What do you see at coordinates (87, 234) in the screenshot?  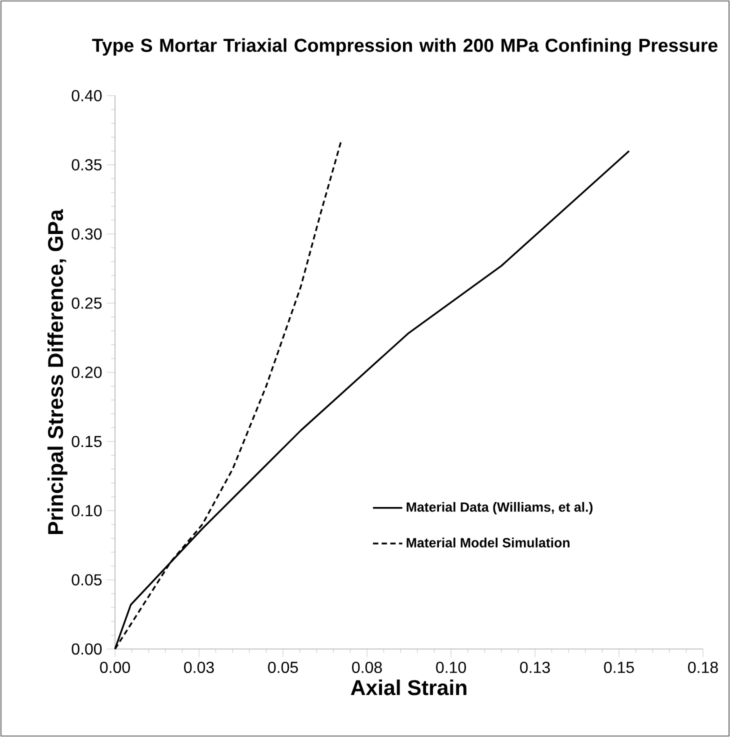 I see `y-tick-label: 0.30` at bounding box center [87, 234].